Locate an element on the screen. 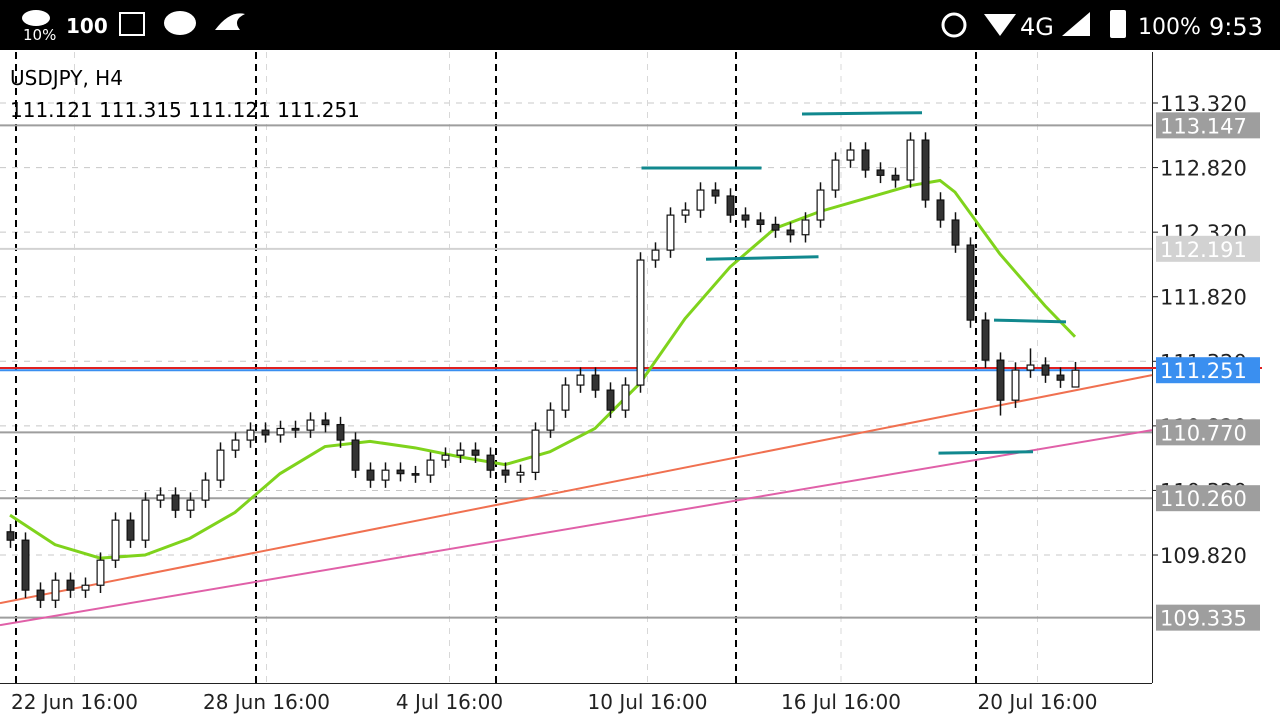 This screenshot has height=724, width=1280. y-tick-label: 112.820 is located at coordinates (1203, 169).